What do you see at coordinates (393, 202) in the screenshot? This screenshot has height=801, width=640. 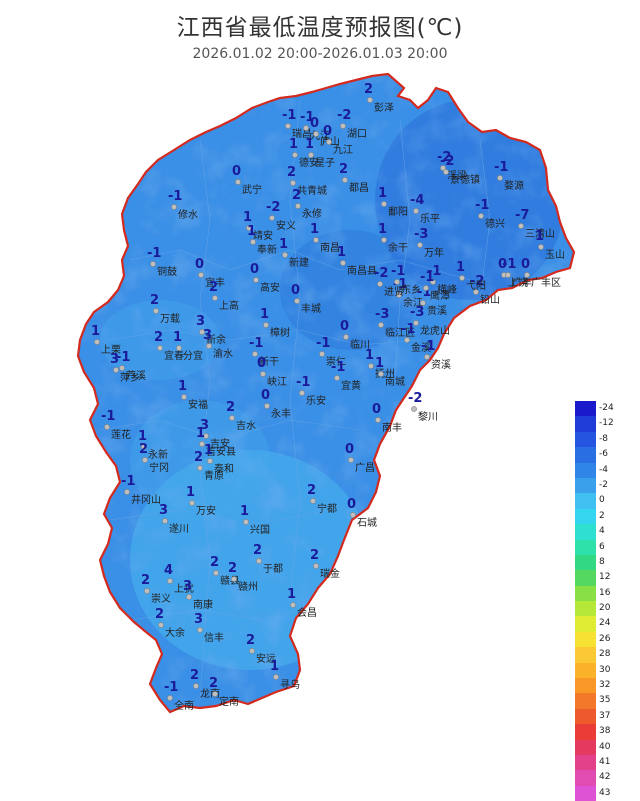 I see `station-marker: 1鄱阳` at bounding box center [393, 202].